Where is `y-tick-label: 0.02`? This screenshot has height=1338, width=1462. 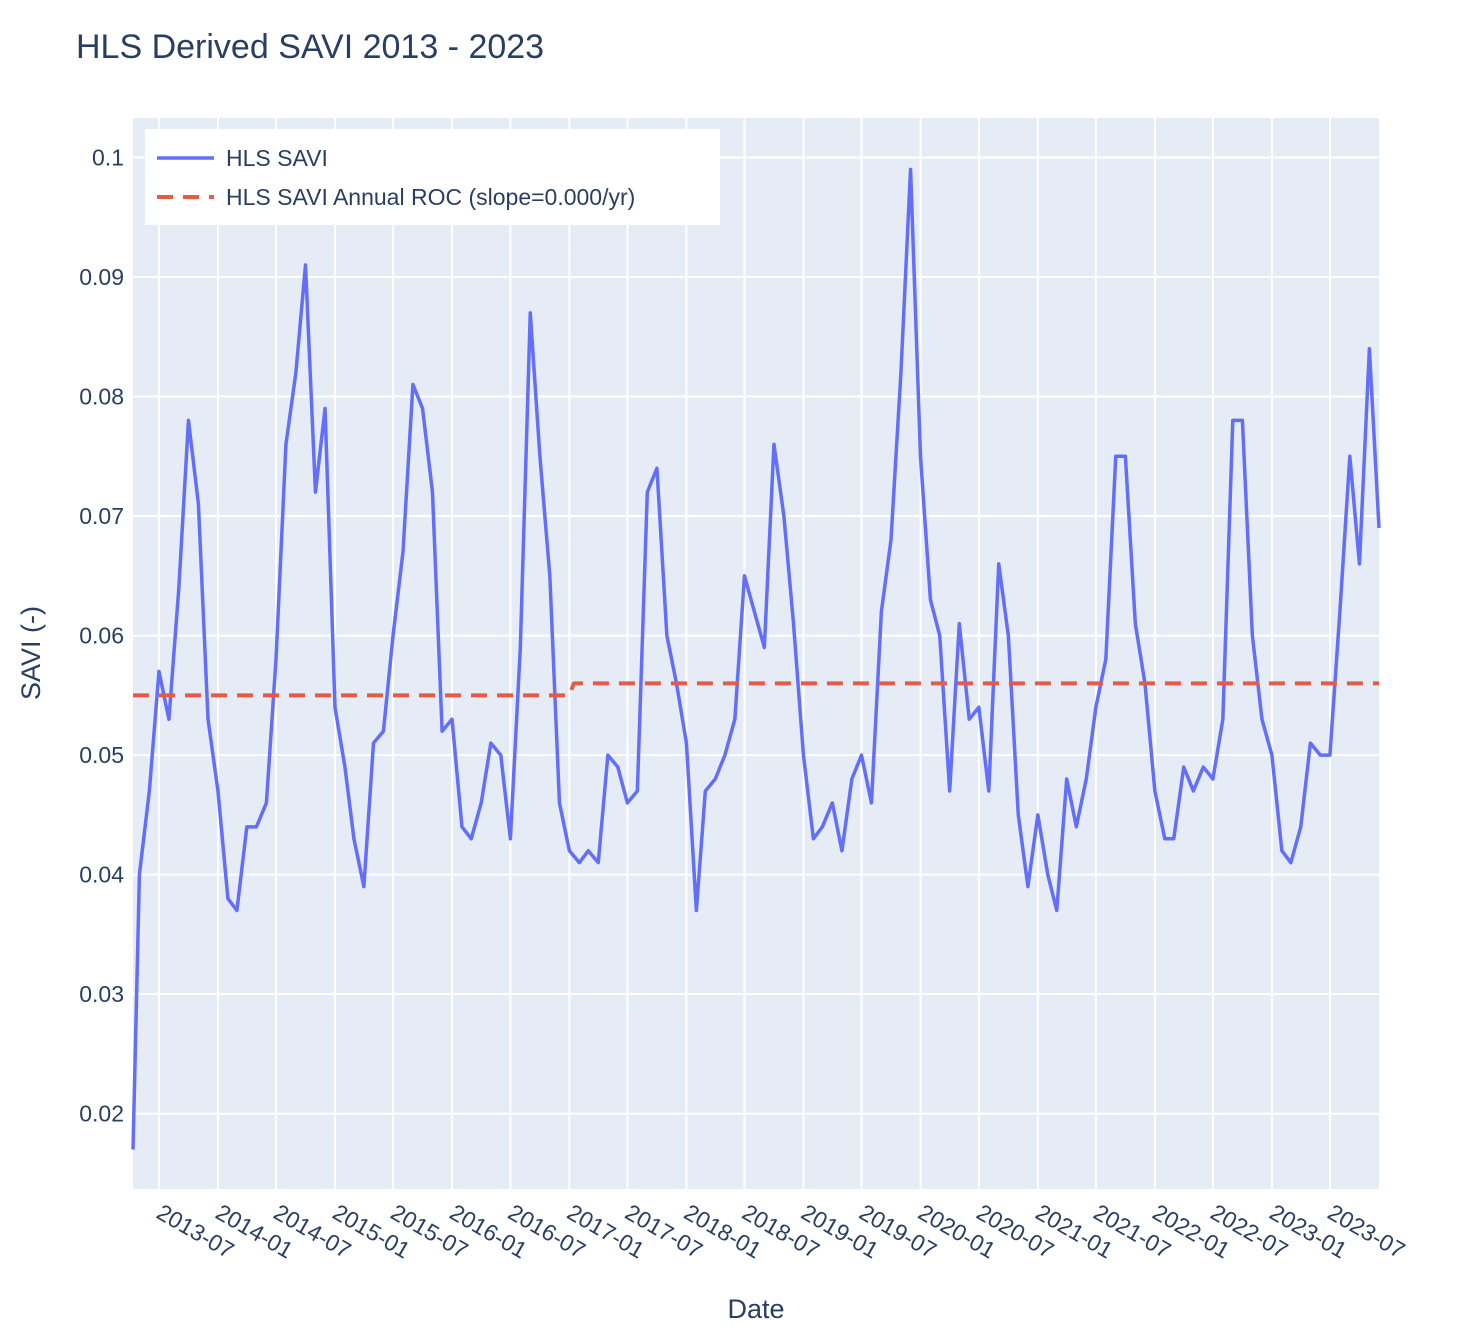
y-tick-label: 0.02 is located at coordinates (101, 1114).